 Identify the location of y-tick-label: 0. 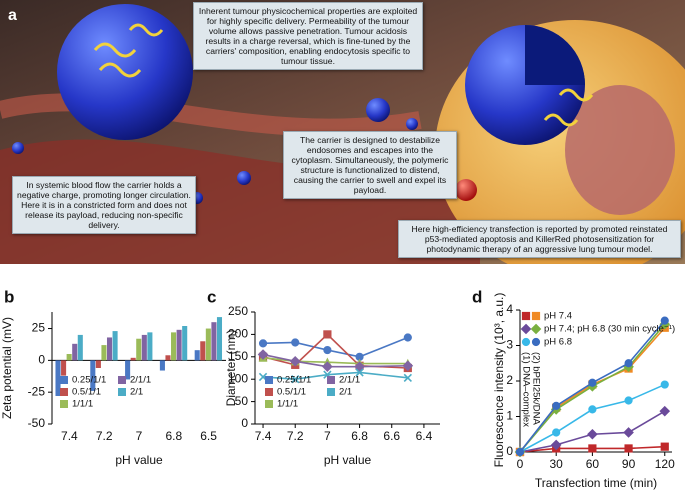
(244, 423).